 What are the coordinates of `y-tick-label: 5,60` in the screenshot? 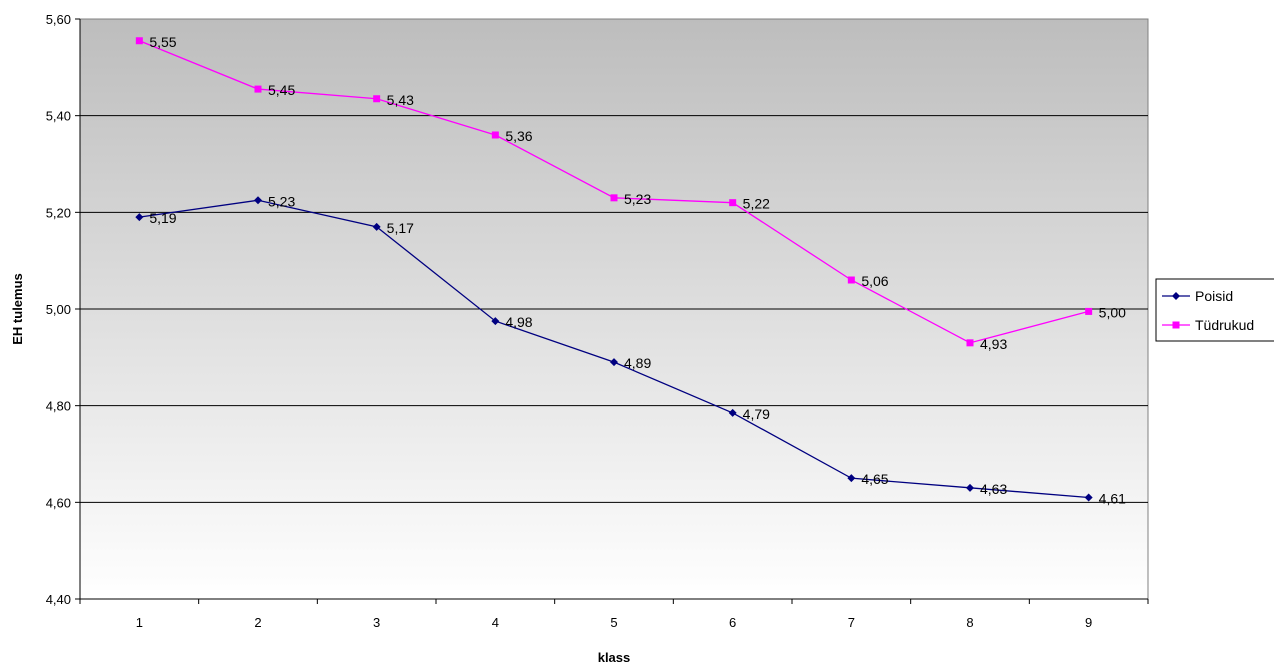 It's located at (58, 19).